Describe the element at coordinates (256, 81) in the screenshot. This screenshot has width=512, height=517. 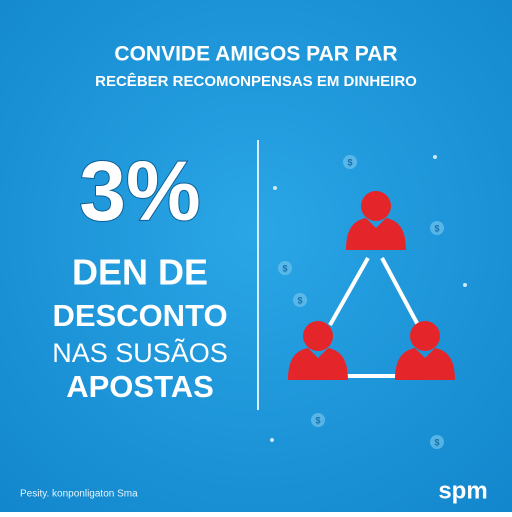
I see `subtitle: RECÊBER RECOMONPENSAS EM DINHEIRO` at that location.